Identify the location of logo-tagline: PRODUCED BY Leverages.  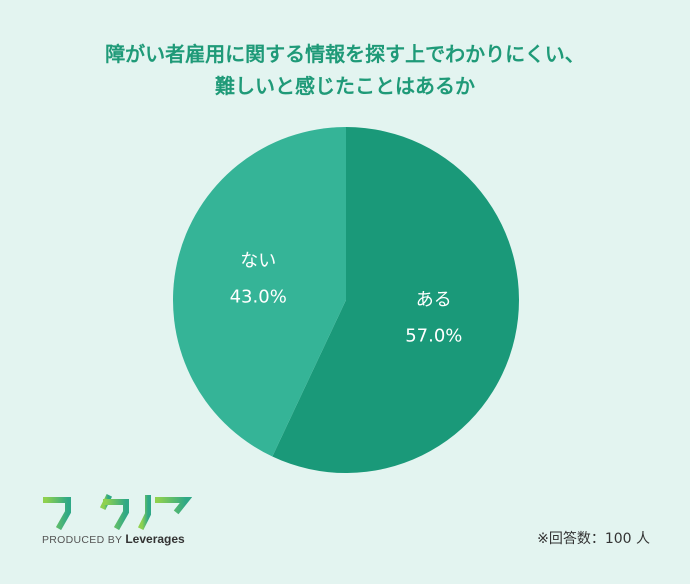
(113, 539).